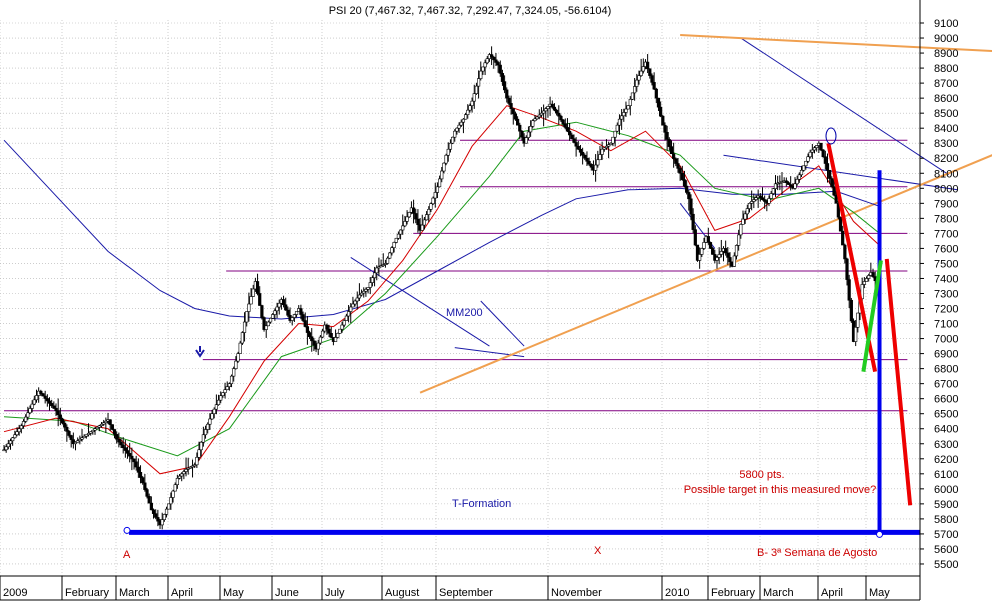 The image size is (992, 616). I want to click on annotation-mm200: MM200, so click(464, 313).